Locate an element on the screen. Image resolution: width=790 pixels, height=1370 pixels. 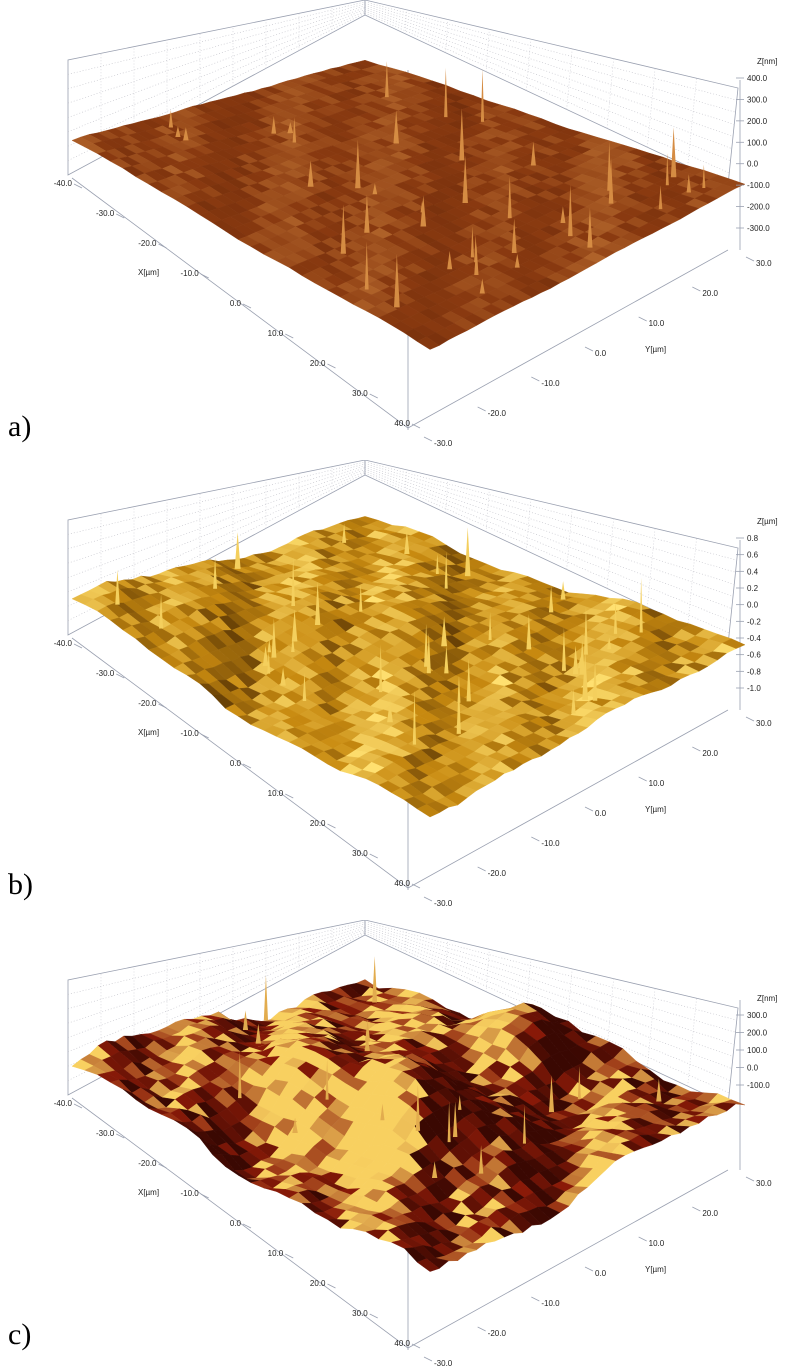
z-tick-label: -300.0 is located at coordinates (758, 228).